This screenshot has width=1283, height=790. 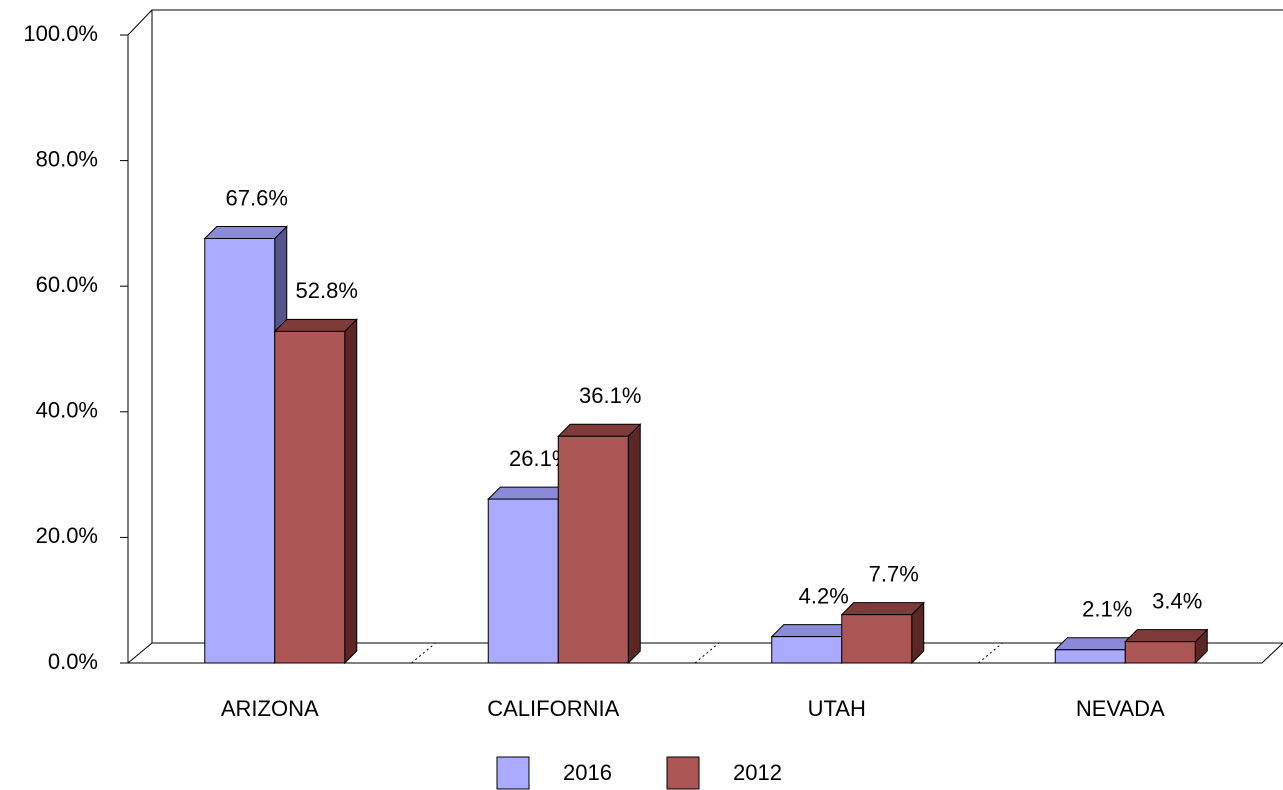 I want to click on value-label: 36.1%, so click(x=610, y=395).